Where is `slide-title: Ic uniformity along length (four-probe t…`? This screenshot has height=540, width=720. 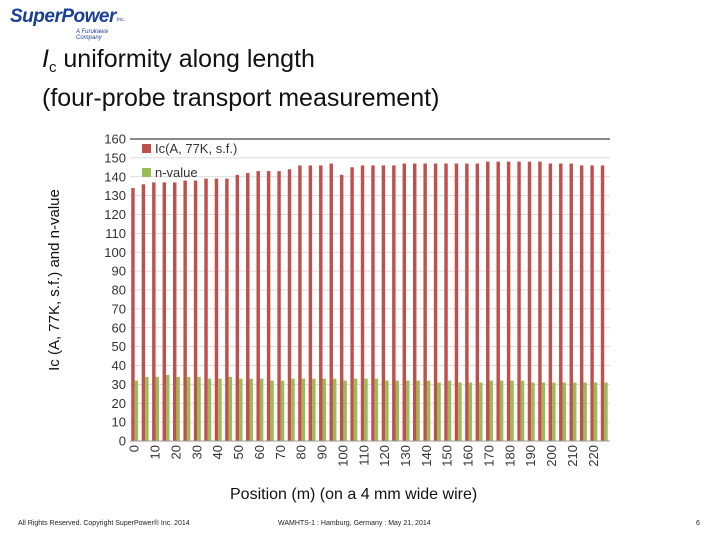
slide-title: Ic uniformity along length (four-probe t… is located at coordinates (240, 78).